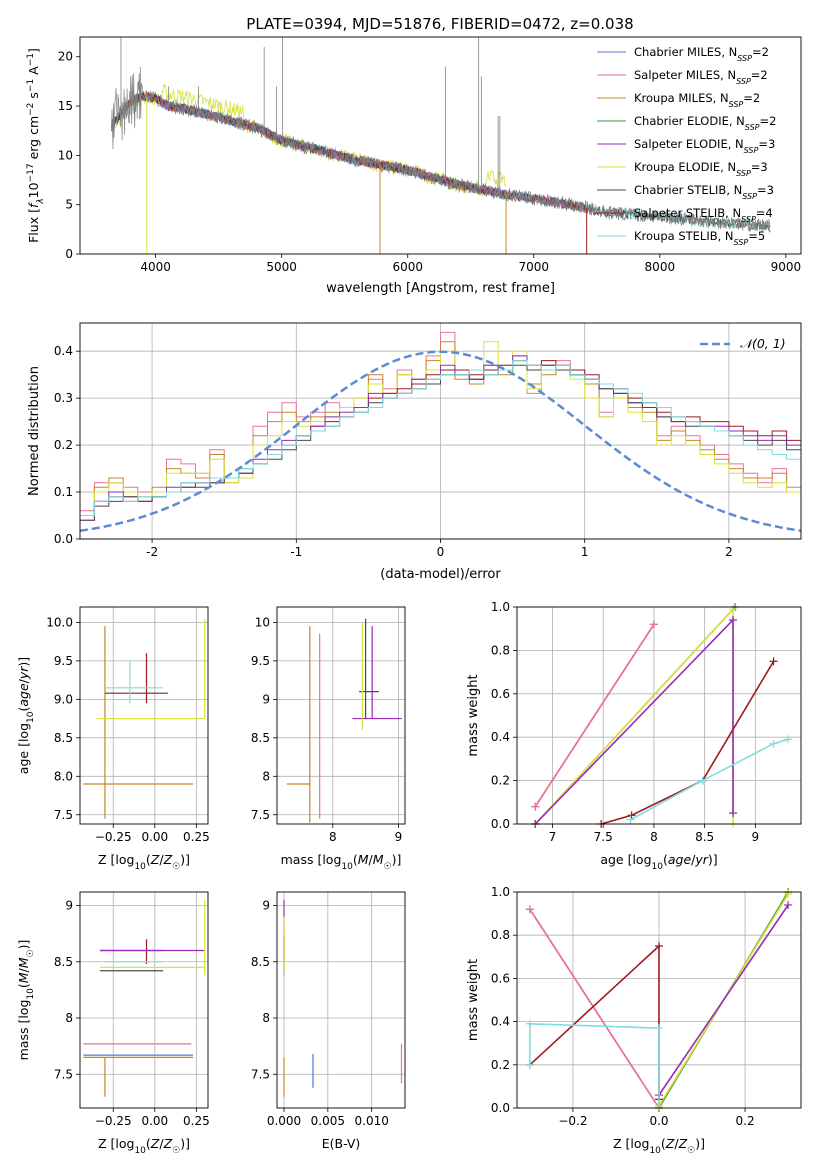  What do you see at coordinates (155, 267) in the screenshot?
I see `x-tick-label: 4000` at bounding box center [155, 267].